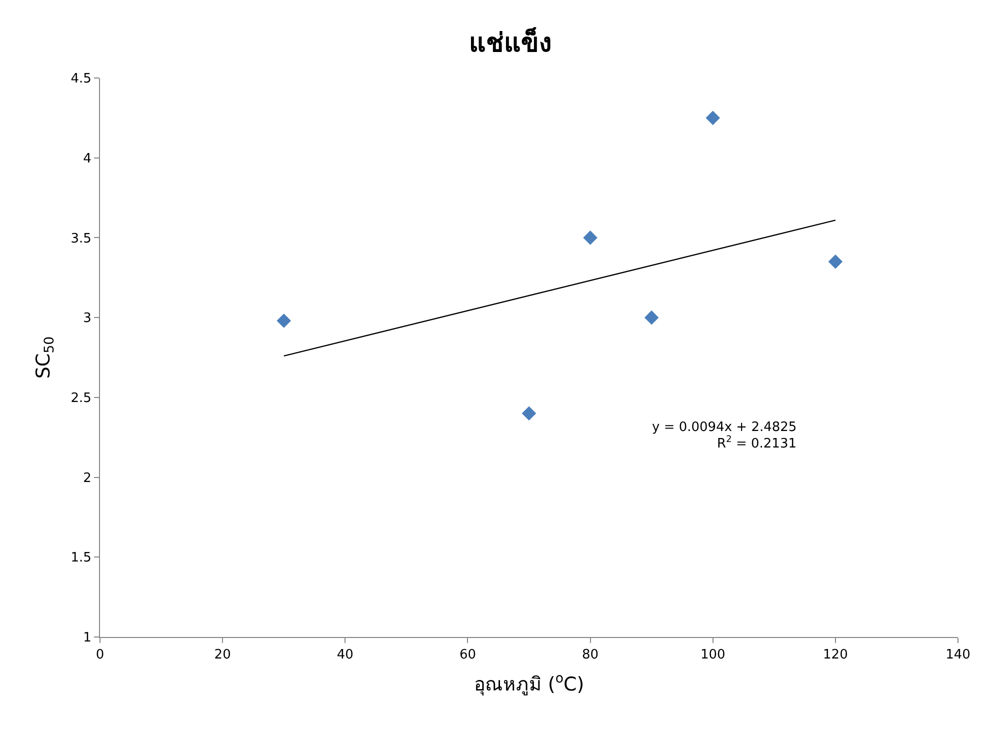 The width and height of the screenshot is (982, 737). I want to click on y-tick-label: 2, so click(87, 478).